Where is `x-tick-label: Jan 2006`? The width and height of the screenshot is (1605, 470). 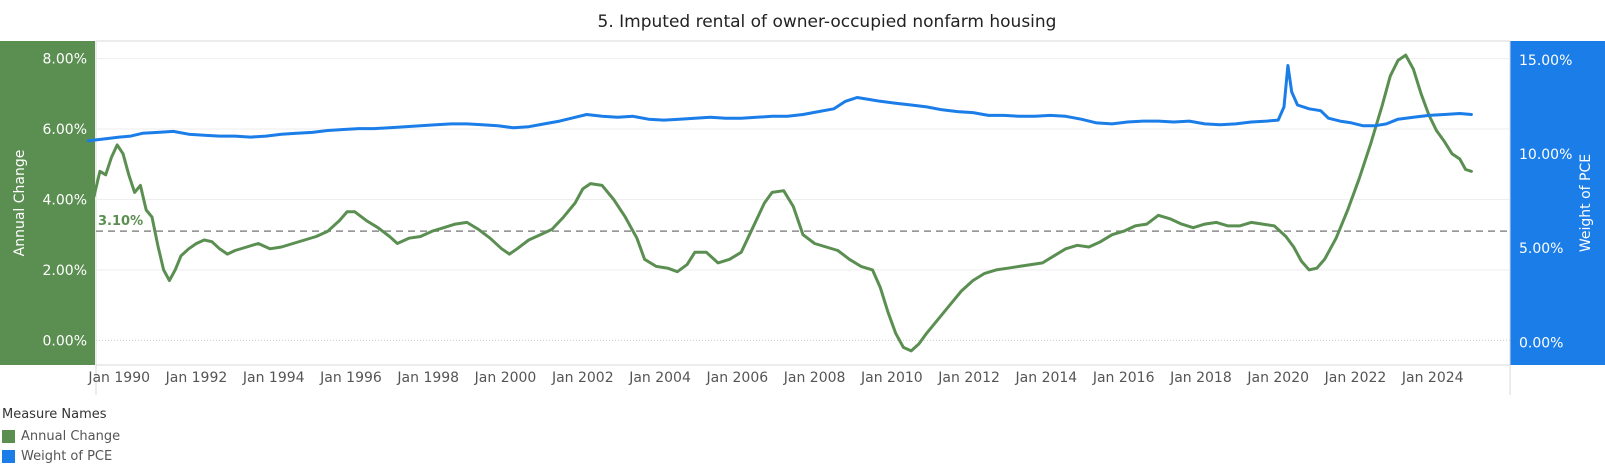 x-tick-label: Jan 2006 is located at coordinates (736, 378).